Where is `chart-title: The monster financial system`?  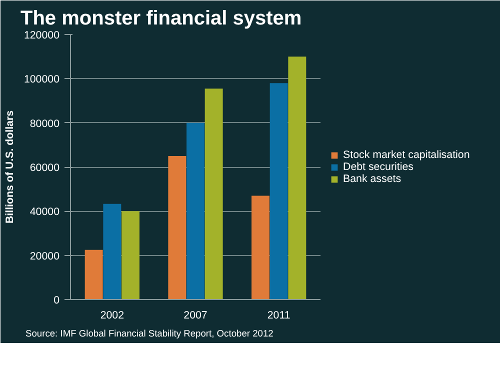 chart-title: The monster financial system is located at coordinates (161, 19).